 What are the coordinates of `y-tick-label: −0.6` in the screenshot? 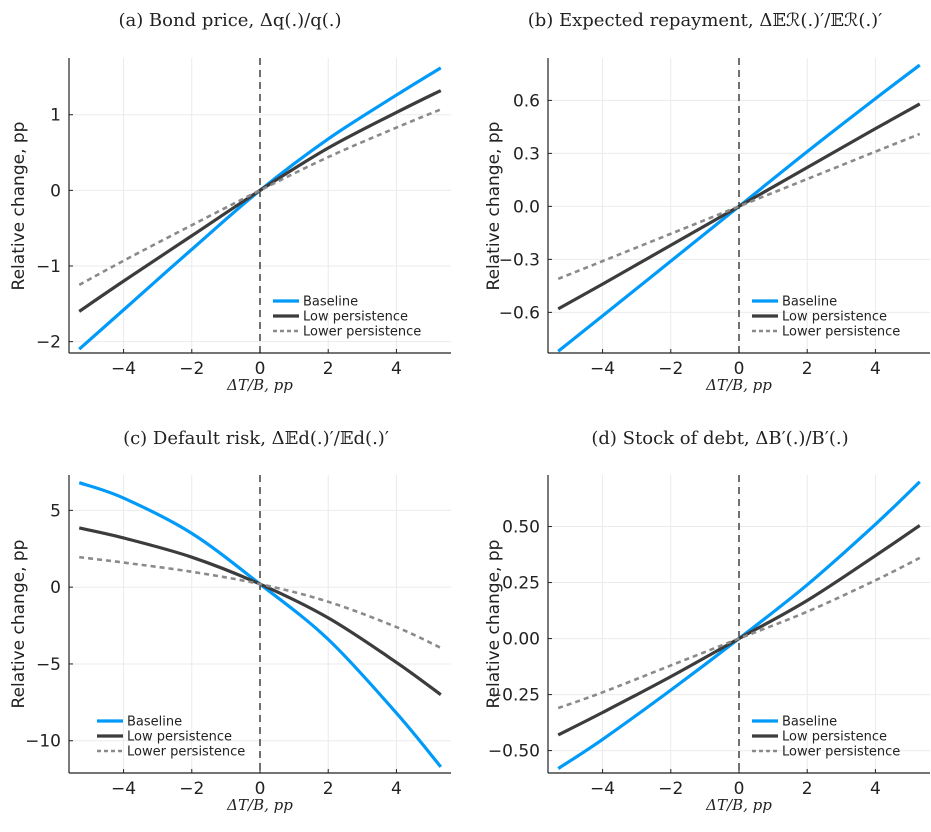 It's located at (519, 313).